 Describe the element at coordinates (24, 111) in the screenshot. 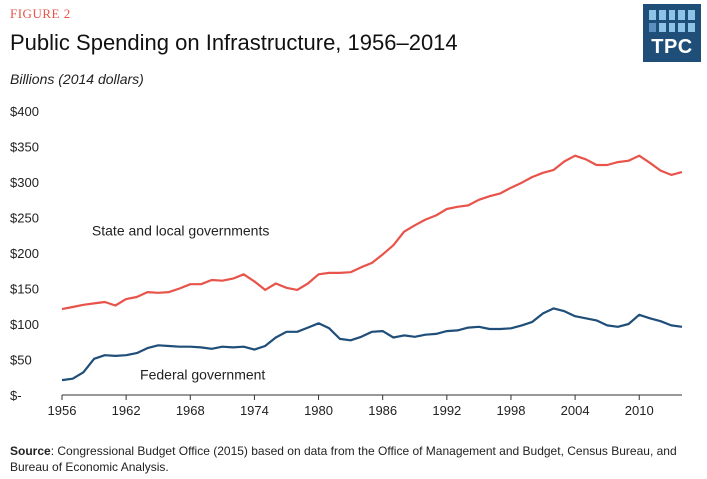

I see `y-tick-label: $400` at that location.